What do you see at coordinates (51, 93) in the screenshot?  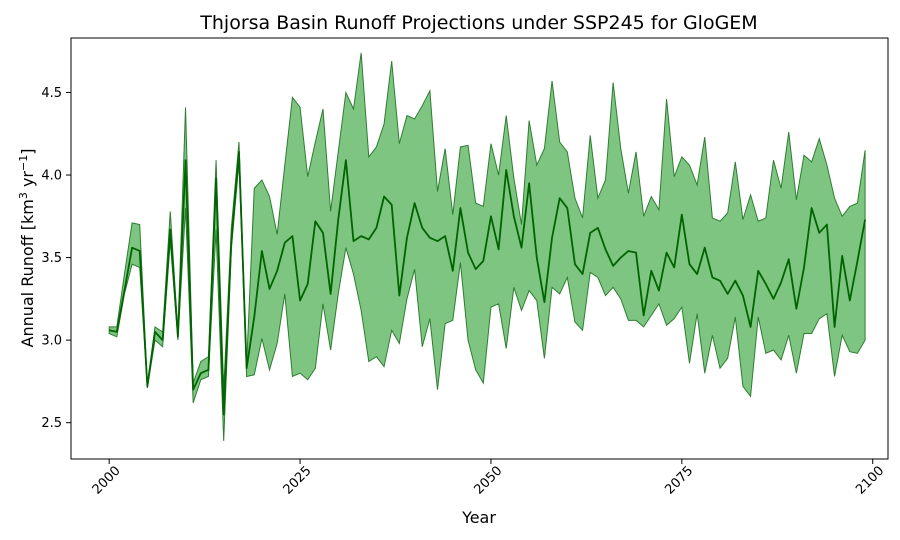 I see `y-tick-label: 4.5` at bounding box center [51, 93].